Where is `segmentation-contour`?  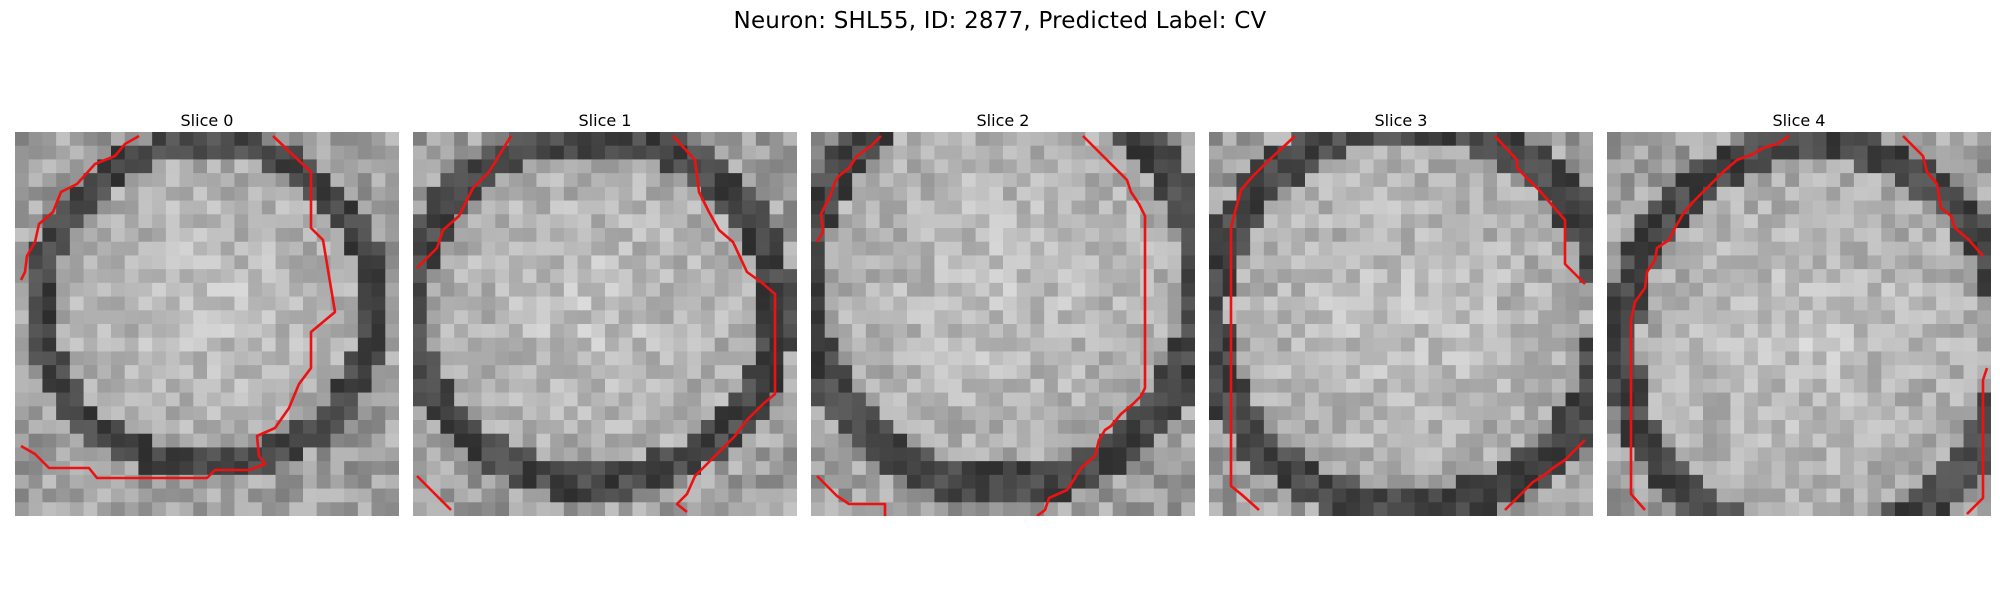 segmentation-contour is located at coordinates (1709, 322).